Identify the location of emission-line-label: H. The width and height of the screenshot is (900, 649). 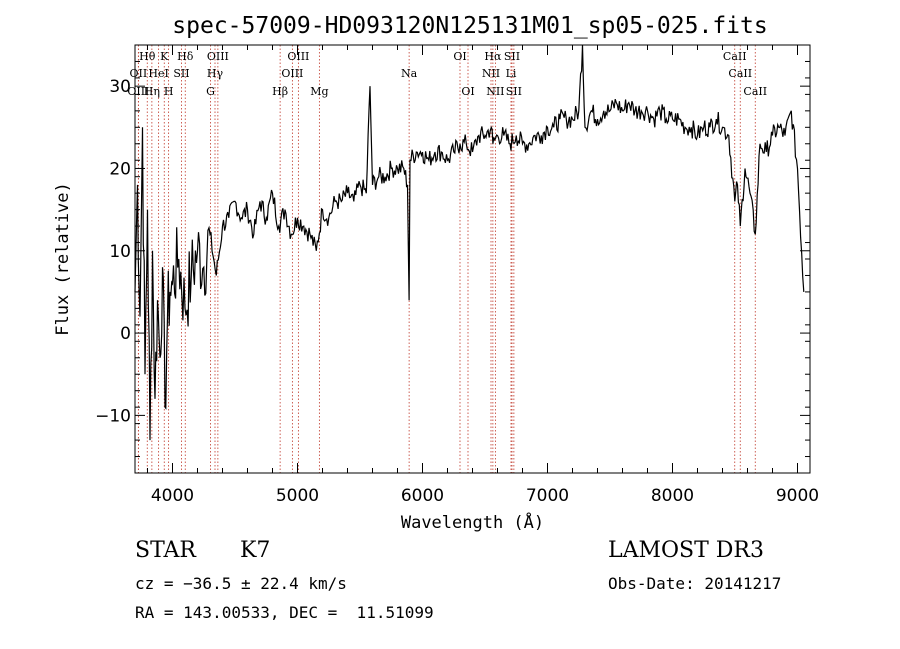
(169, 91).